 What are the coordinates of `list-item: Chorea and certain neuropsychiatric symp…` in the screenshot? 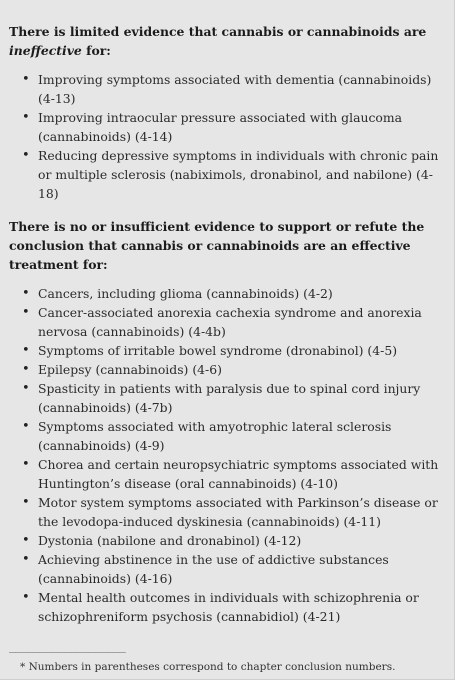 It's located at (231, 474).